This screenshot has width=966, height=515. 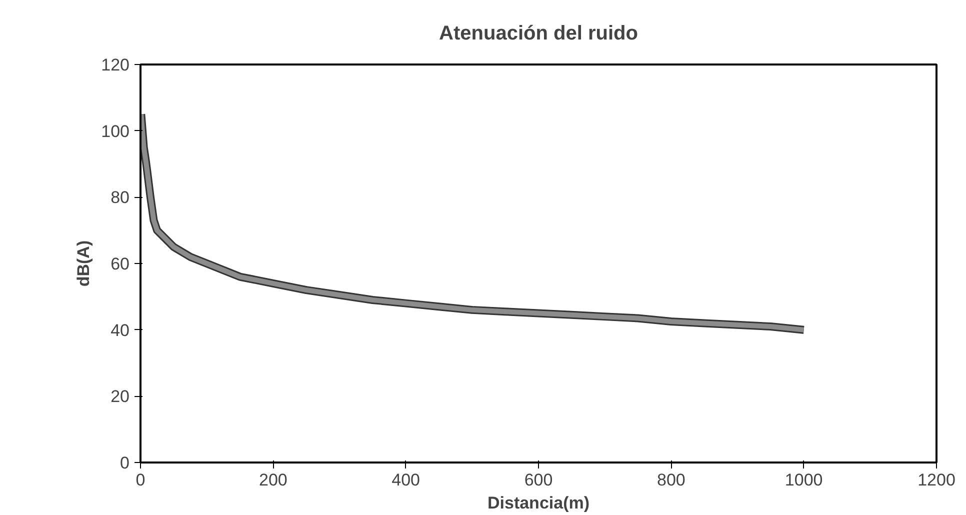 I want to click on x-tick-label: 600, so click(x=538, y=480).